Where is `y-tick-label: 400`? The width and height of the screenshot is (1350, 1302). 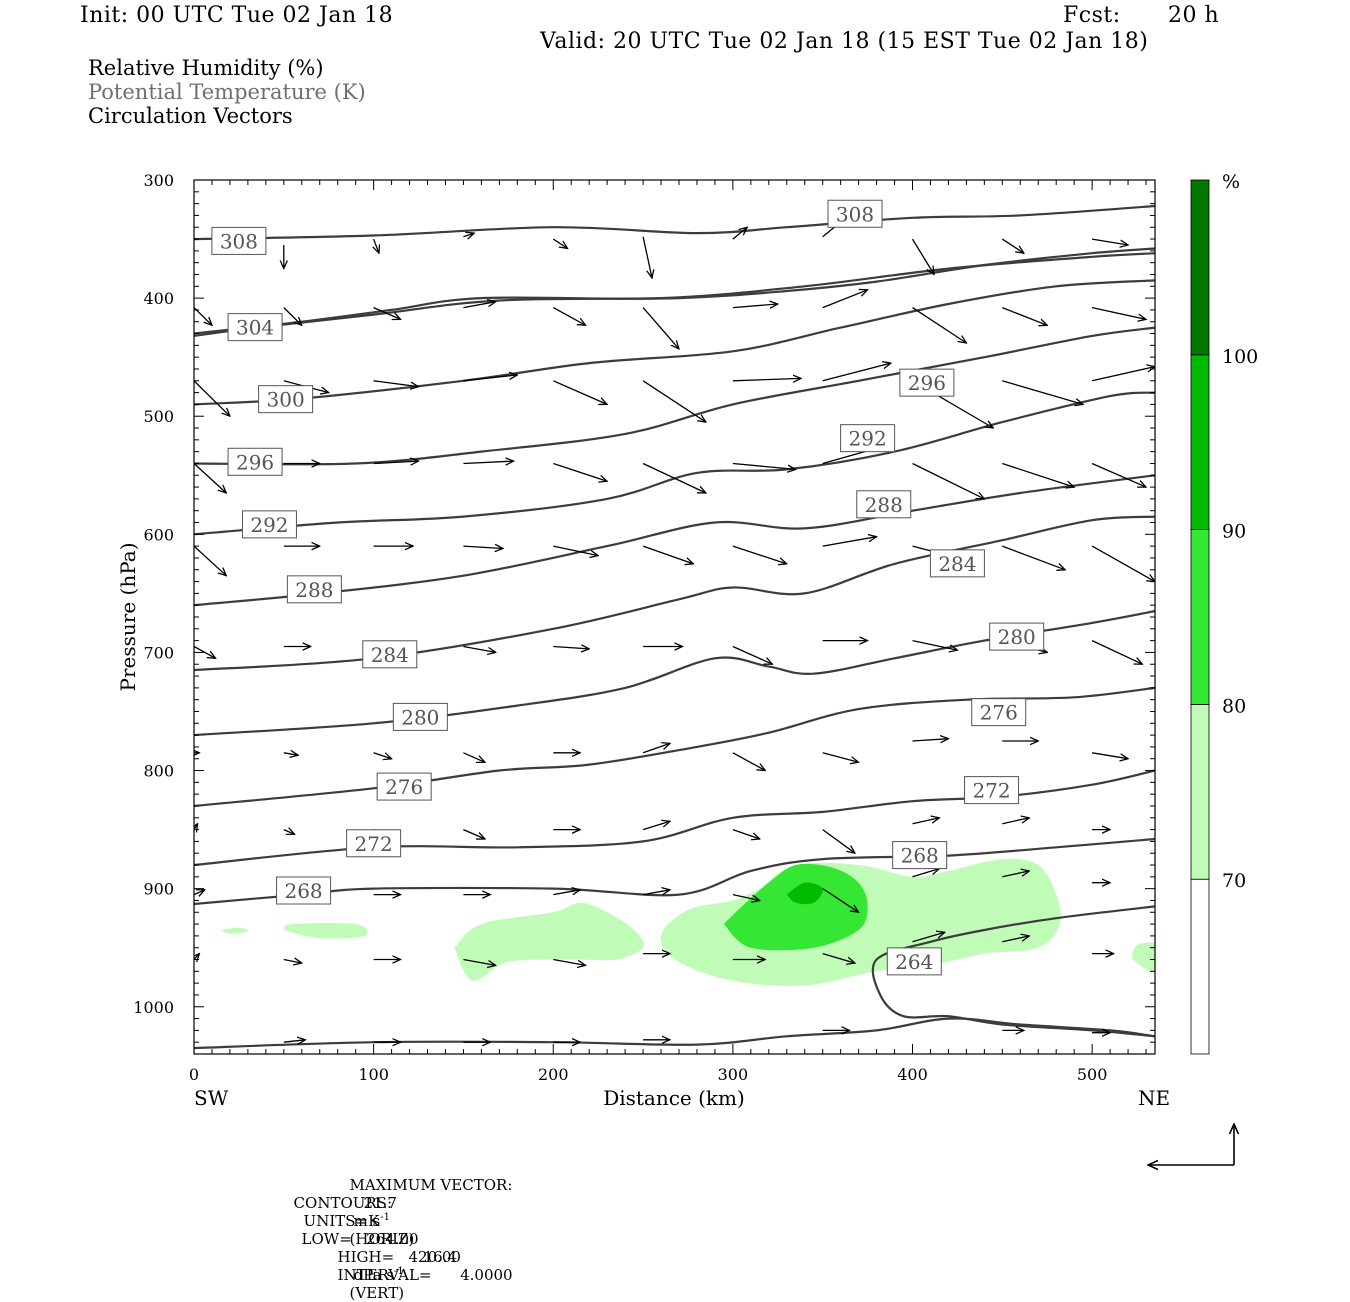 y-tick-label: 400 is located at coordinates (158, 298).